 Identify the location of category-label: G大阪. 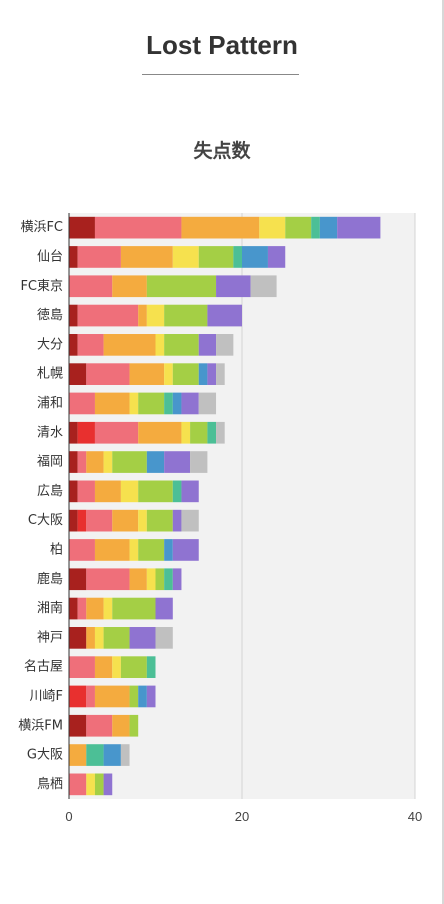
(45, 755).